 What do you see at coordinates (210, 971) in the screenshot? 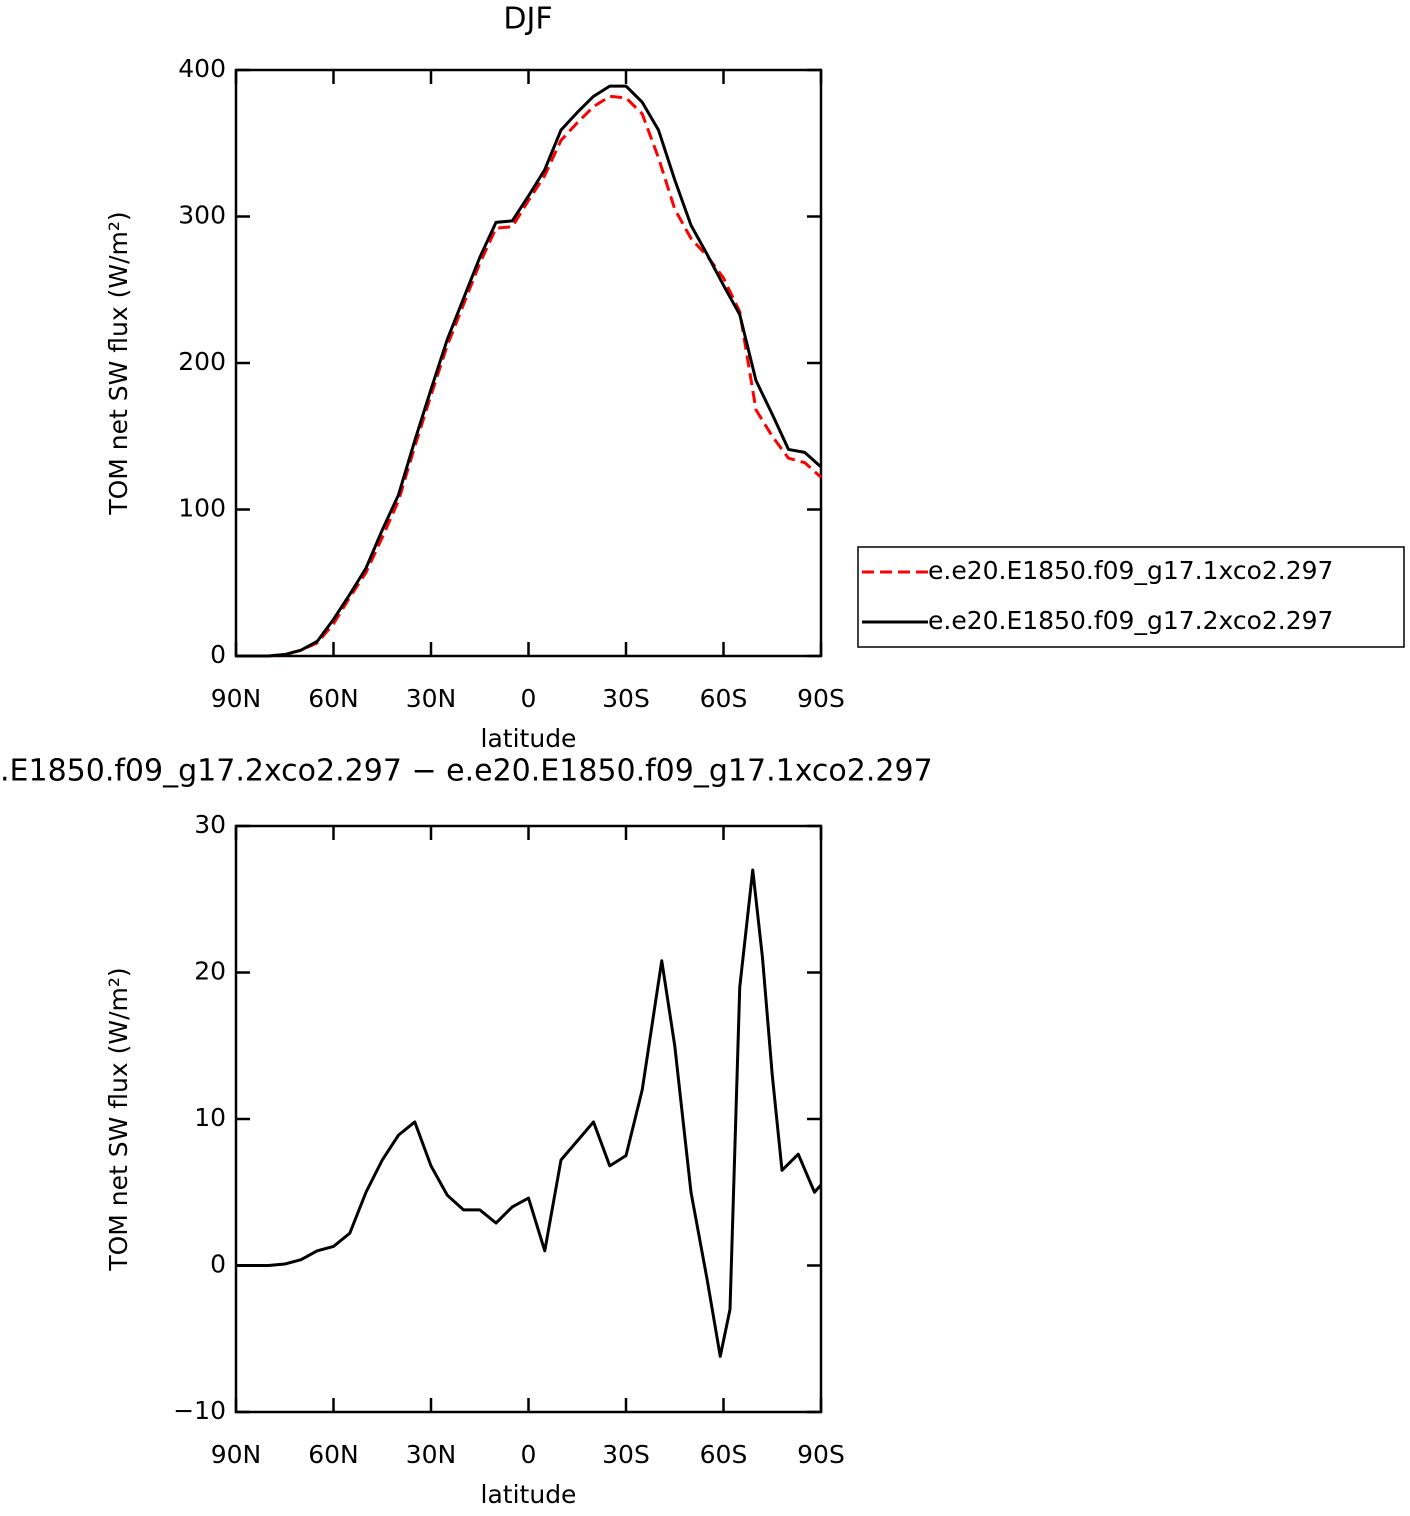
I see `y-tick-label: 20` at bounding box center [210, 971].